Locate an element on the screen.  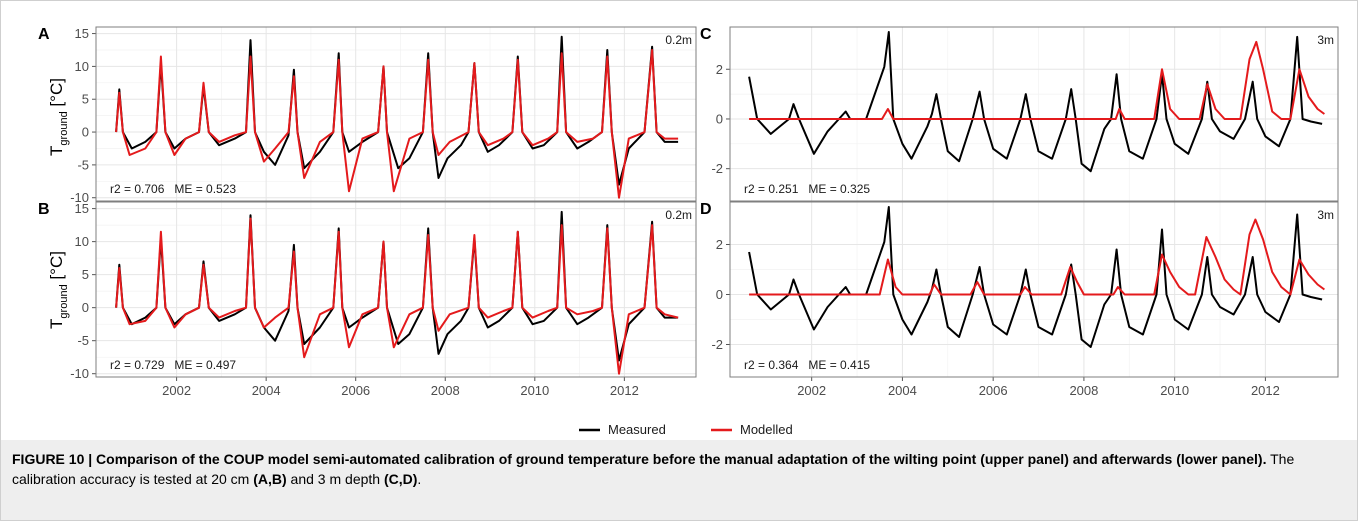
series-line-measured-c is located at coordinates (1035, 102).